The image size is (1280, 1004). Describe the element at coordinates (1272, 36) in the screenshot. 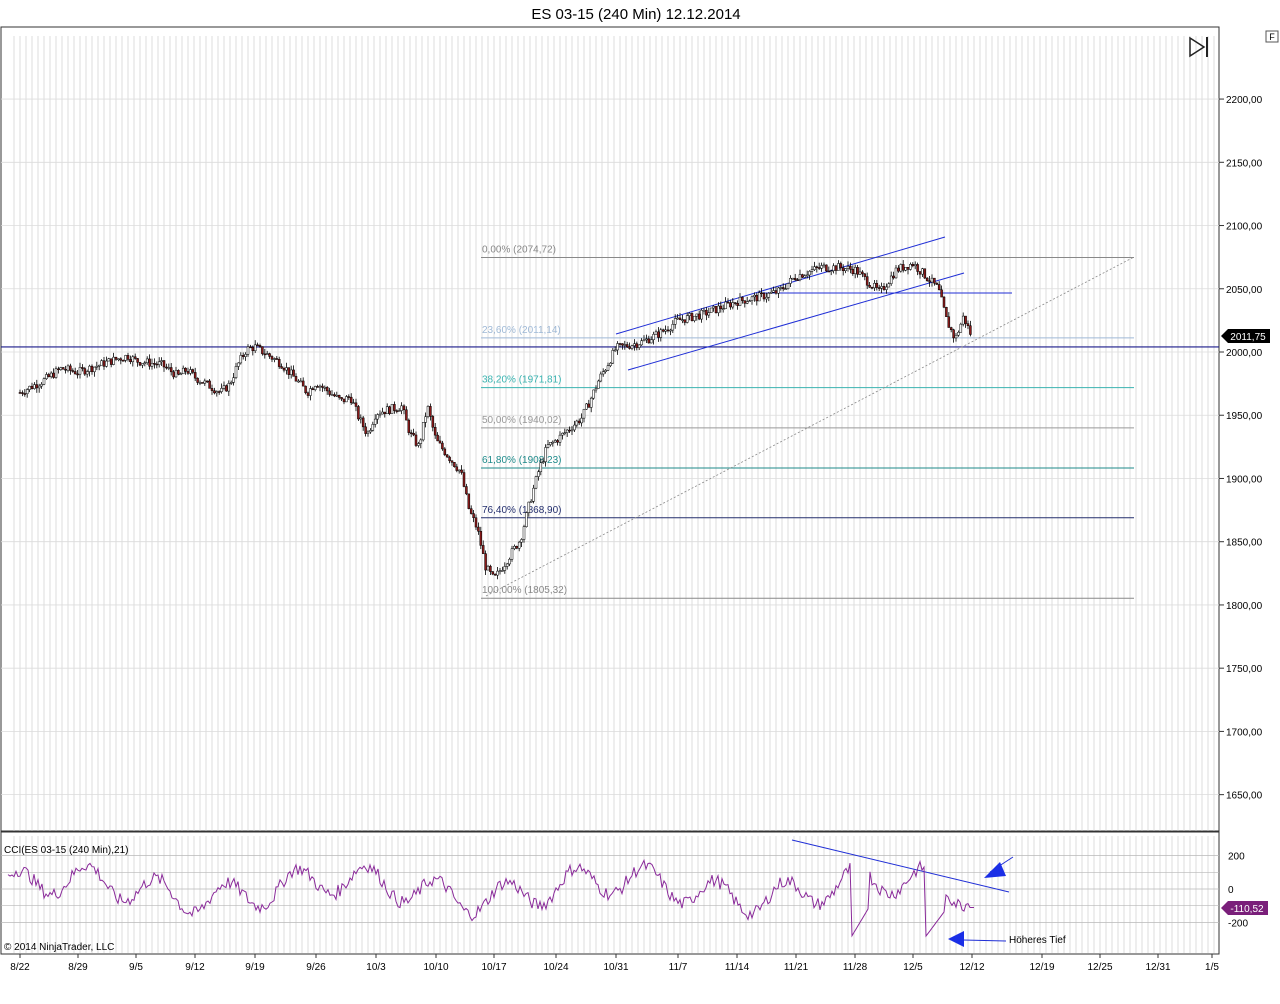

I see `panel-options-button: F` at that location.